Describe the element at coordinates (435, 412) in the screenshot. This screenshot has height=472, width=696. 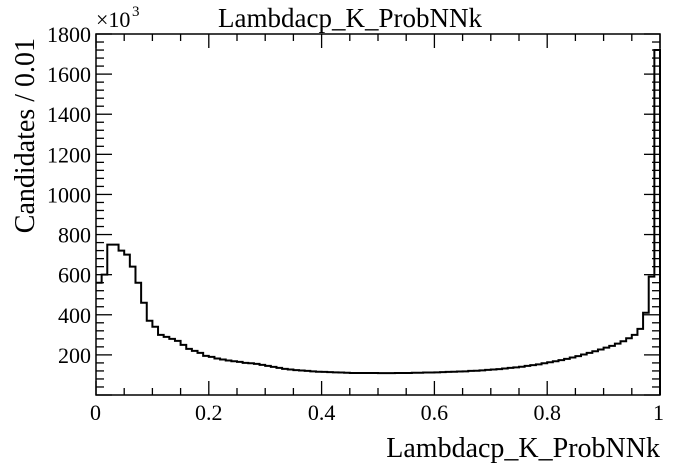
I see `x-tick-label: 0.6` at that location.